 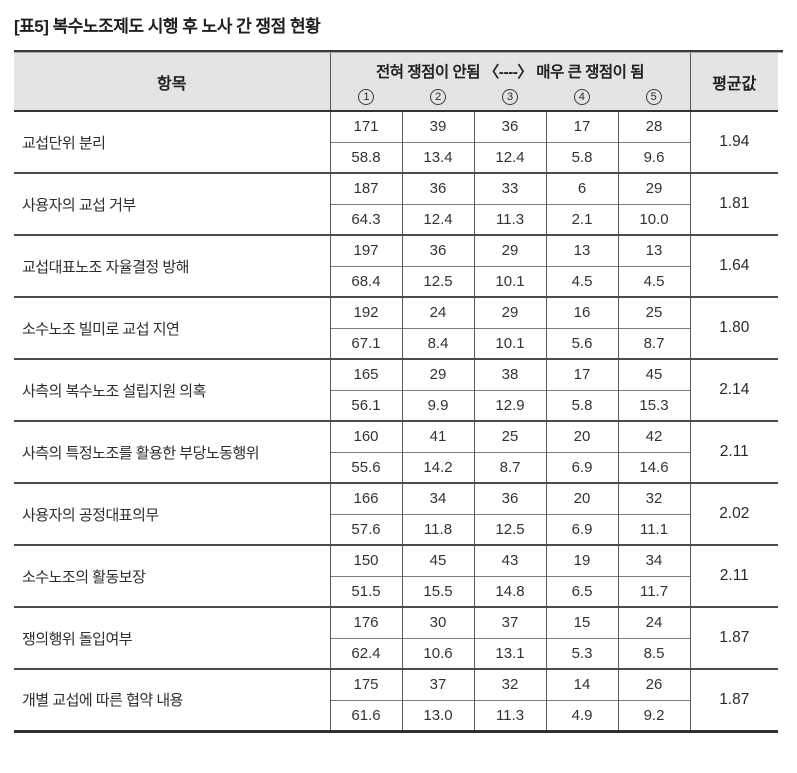 What do you see at coordinates (437, 653) in the screenshot?
I see `percent-cell: 10.6` at bounding box center [437, 653].